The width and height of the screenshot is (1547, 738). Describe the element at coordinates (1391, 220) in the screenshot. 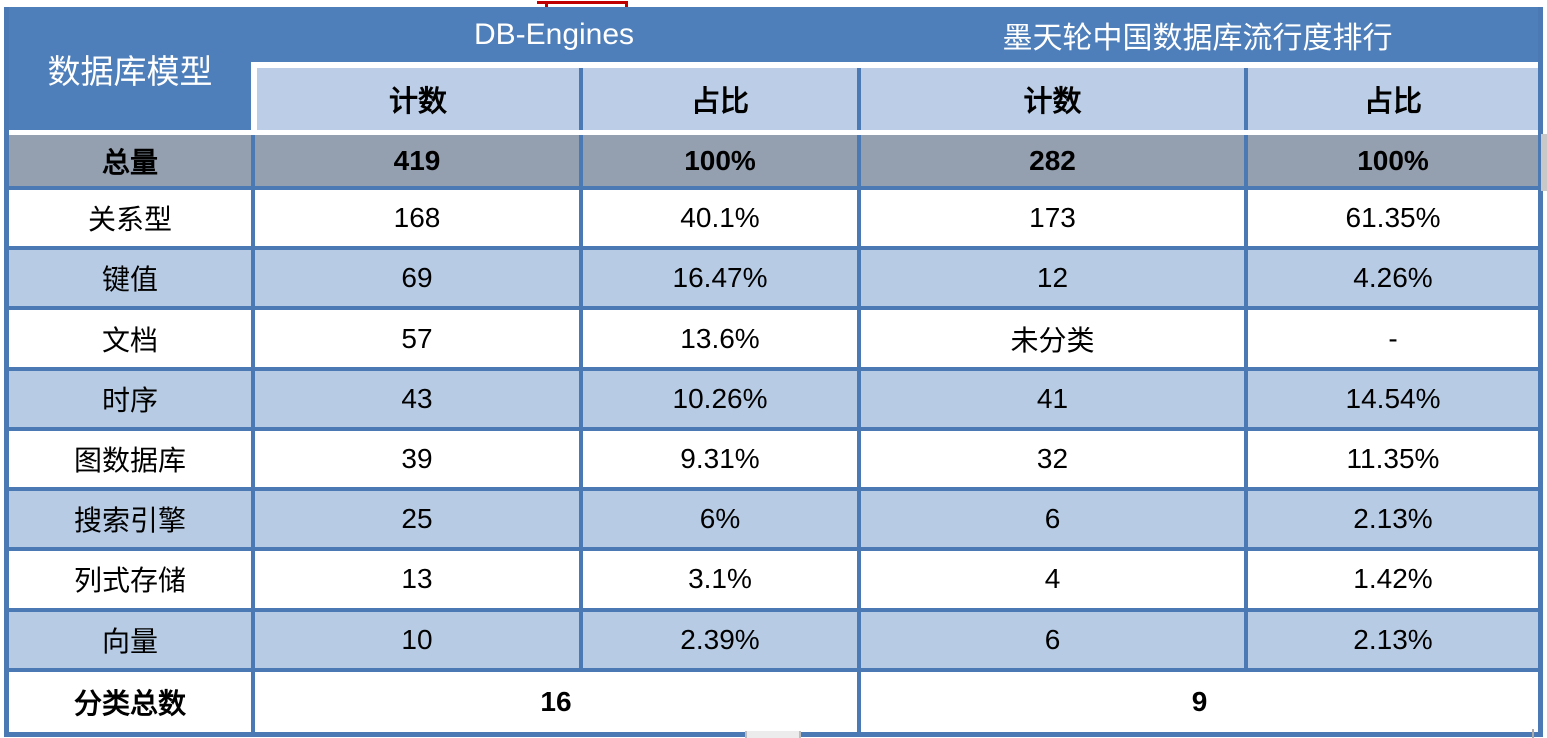

I see `table-cell: 61.35%` at that location.